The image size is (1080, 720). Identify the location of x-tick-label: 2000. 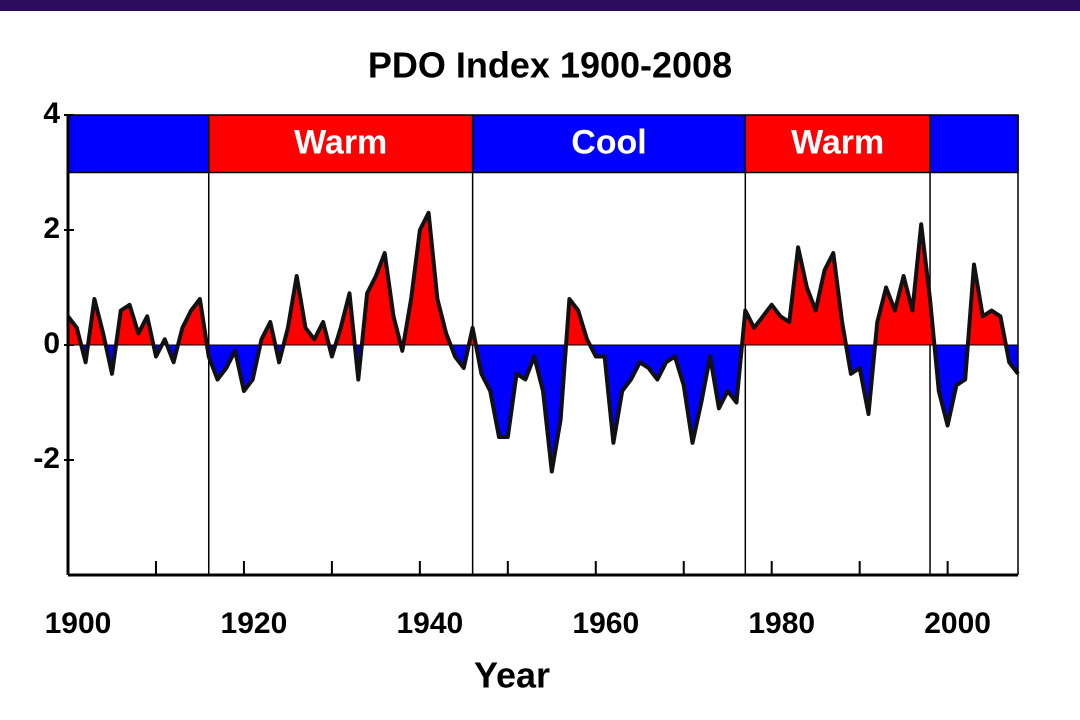
(957, 623).